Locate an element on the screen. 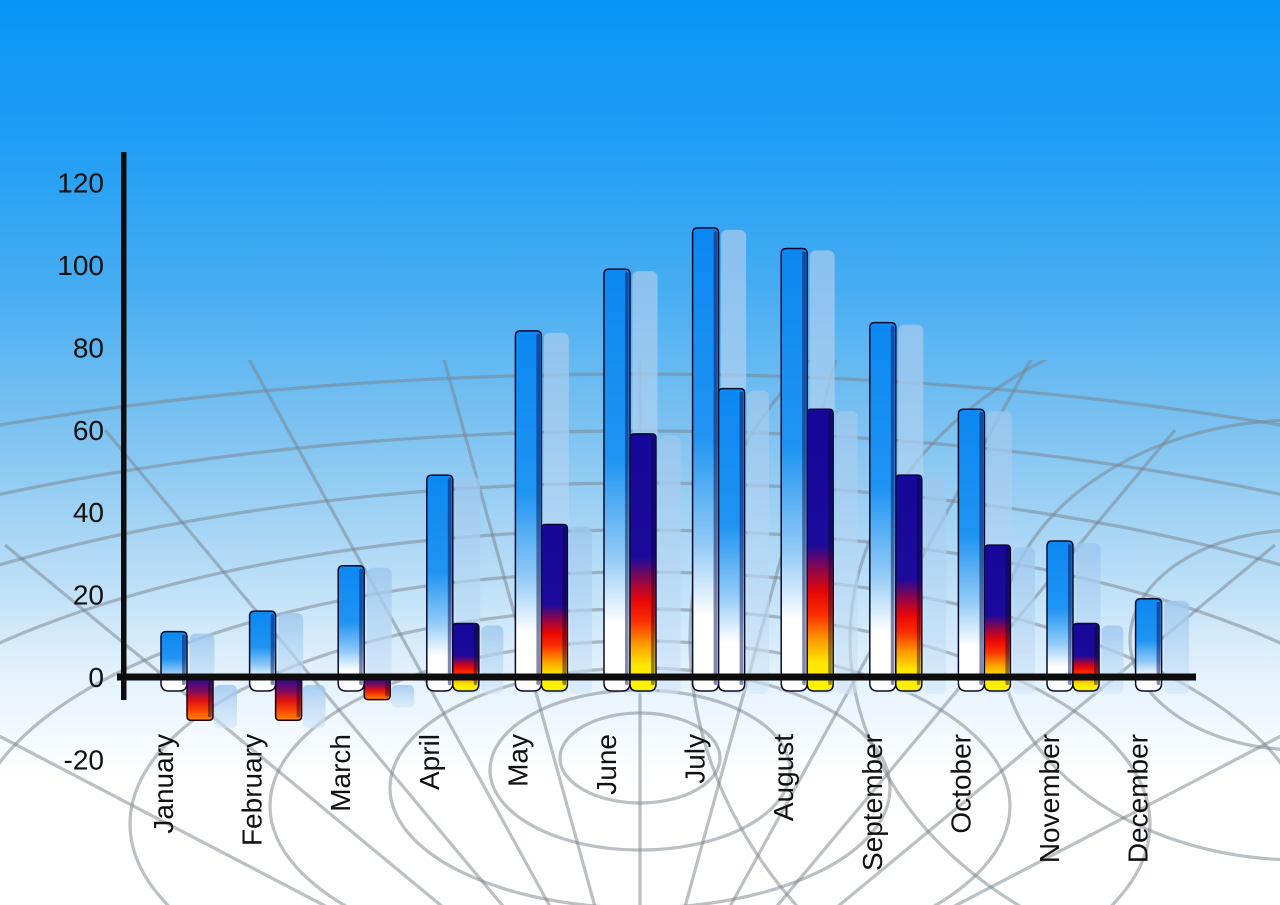 The width and height of the screenshot is (1280, 905). bar-may-main-edge is located at coordinates (538, 509).